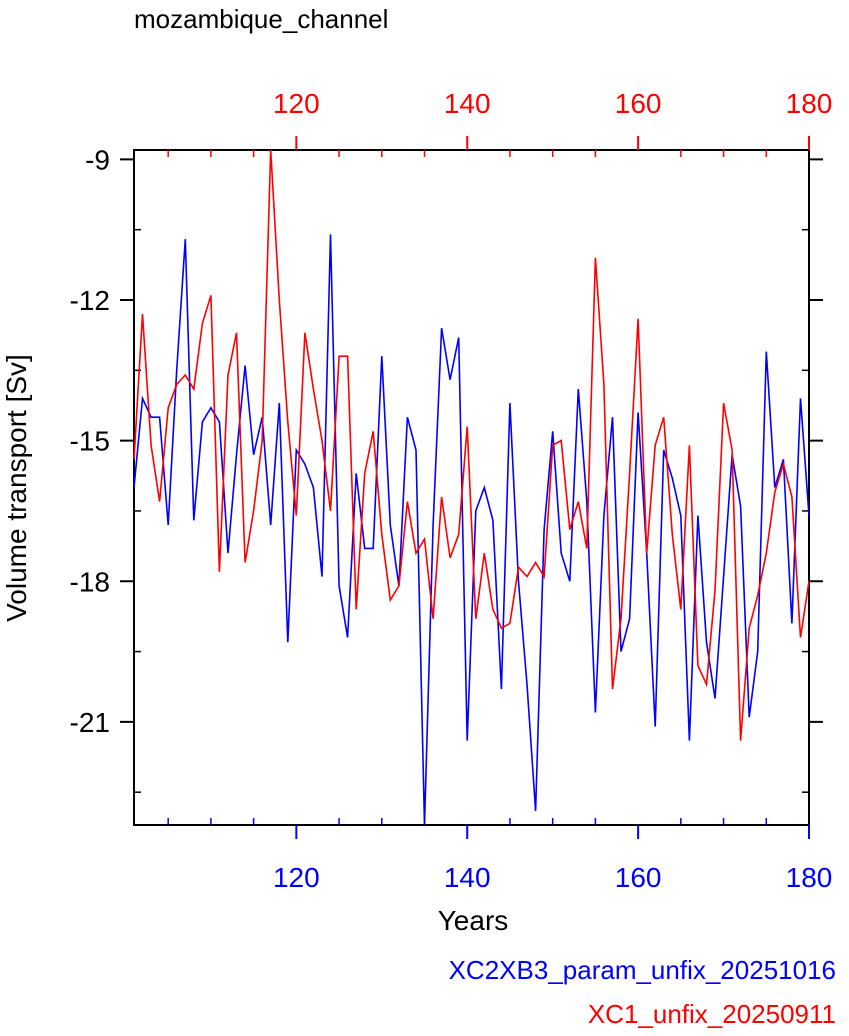  Describe the element at coordinates (296, 103) in the screenshot. I see `top-tick-label: 120` at that location.